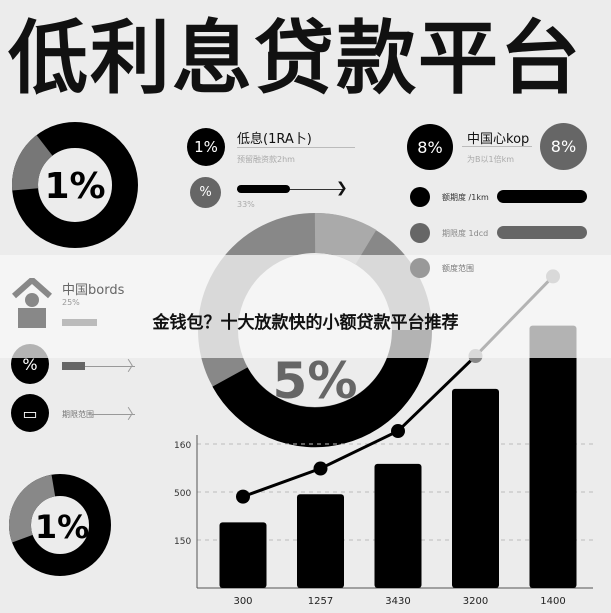 The width and height of the screenshot is (611, 613). Describe the element at coordinates (420, 268) in the screenshot. I see `dot-icon` at that location.